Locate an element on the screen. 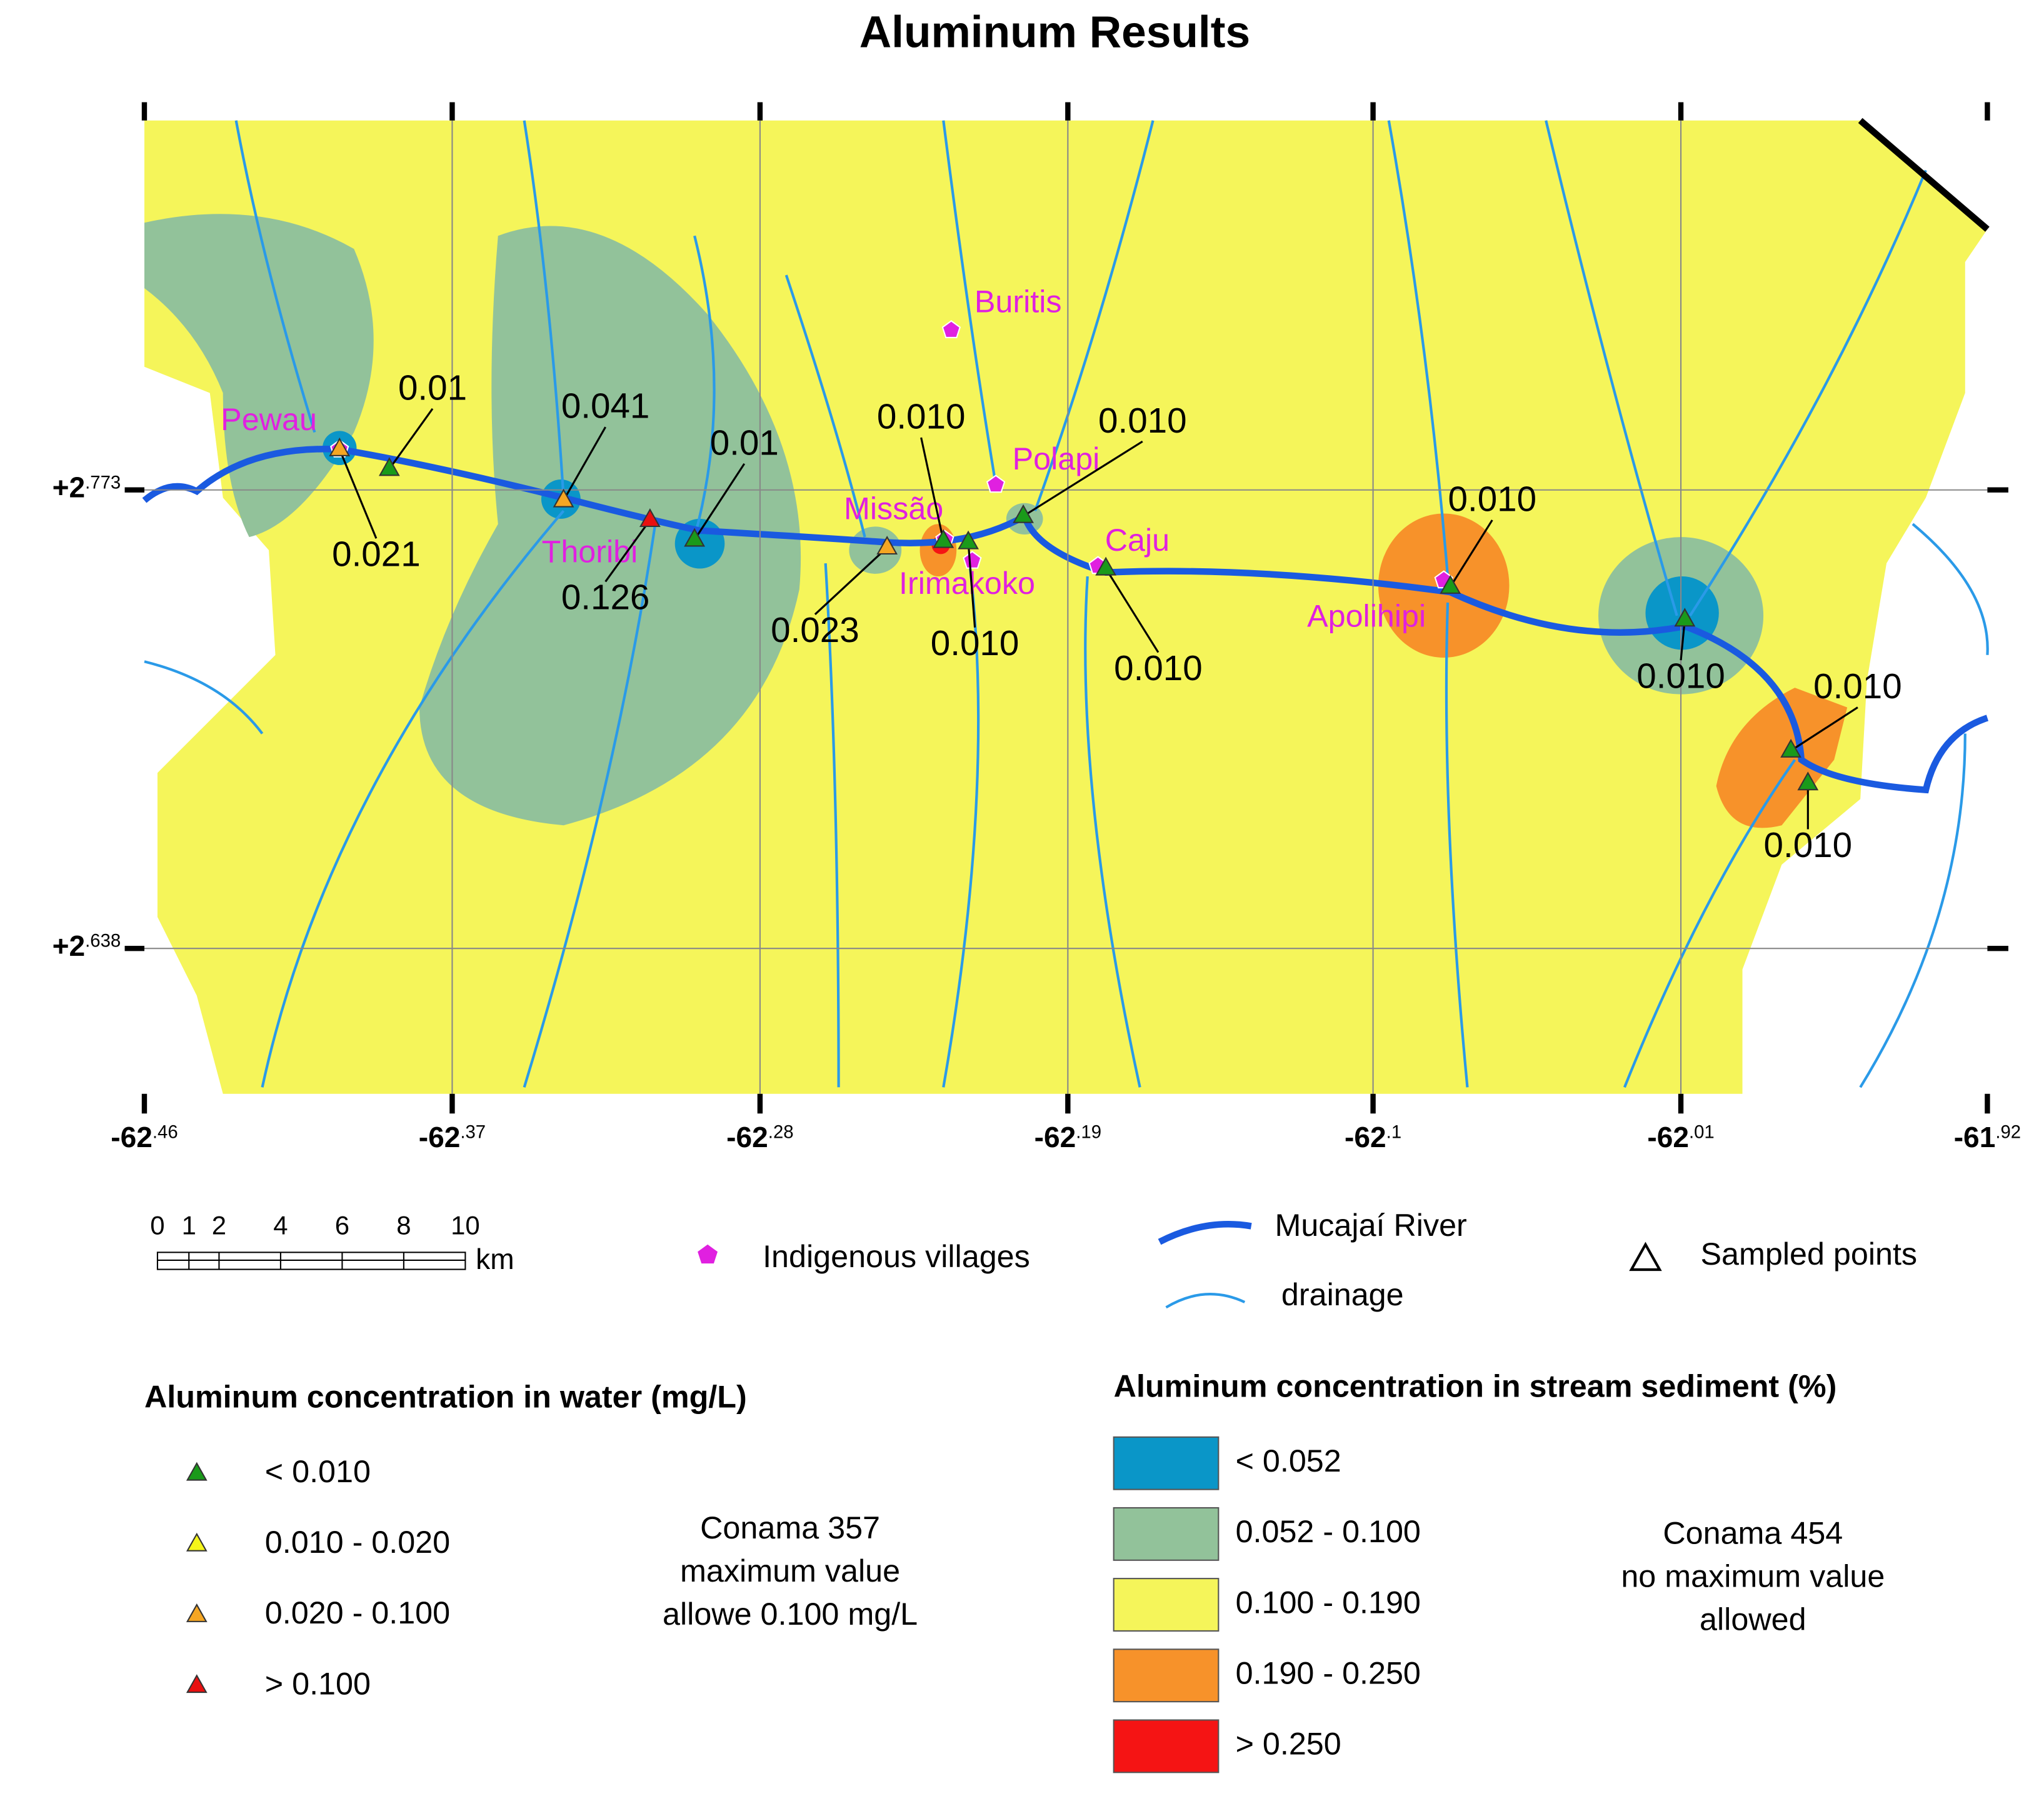  legend-label: > 0.250 is located at coordinates (1288, 1744).